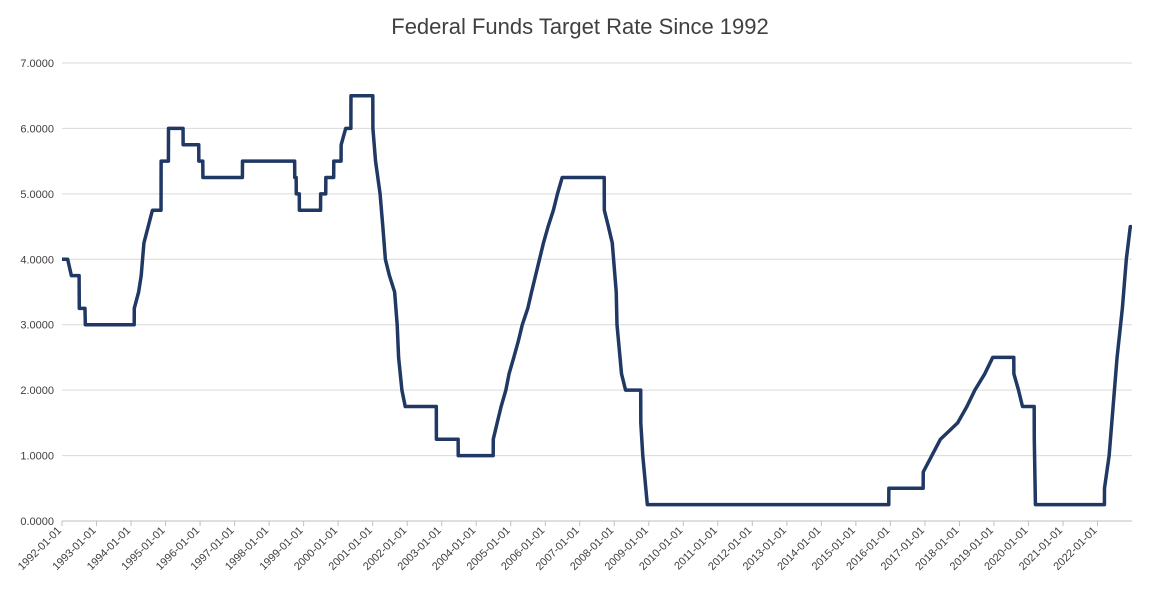  What do you see at coordinates (580, 523) in the screenshot?
I see `x-axis-tick-marks` at bounding box center [580, 523].